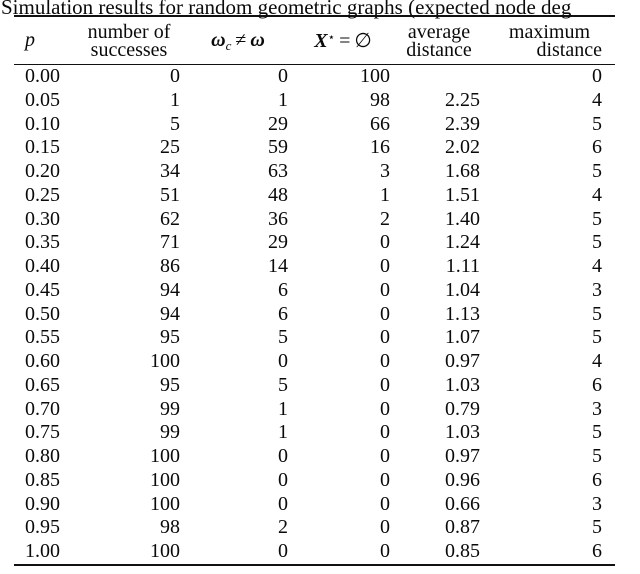 This screenshot has width=640, height=574. Describe the element at coordinates (42, 123) in the screenshot. I see `cell-p: 0.10` at that location.